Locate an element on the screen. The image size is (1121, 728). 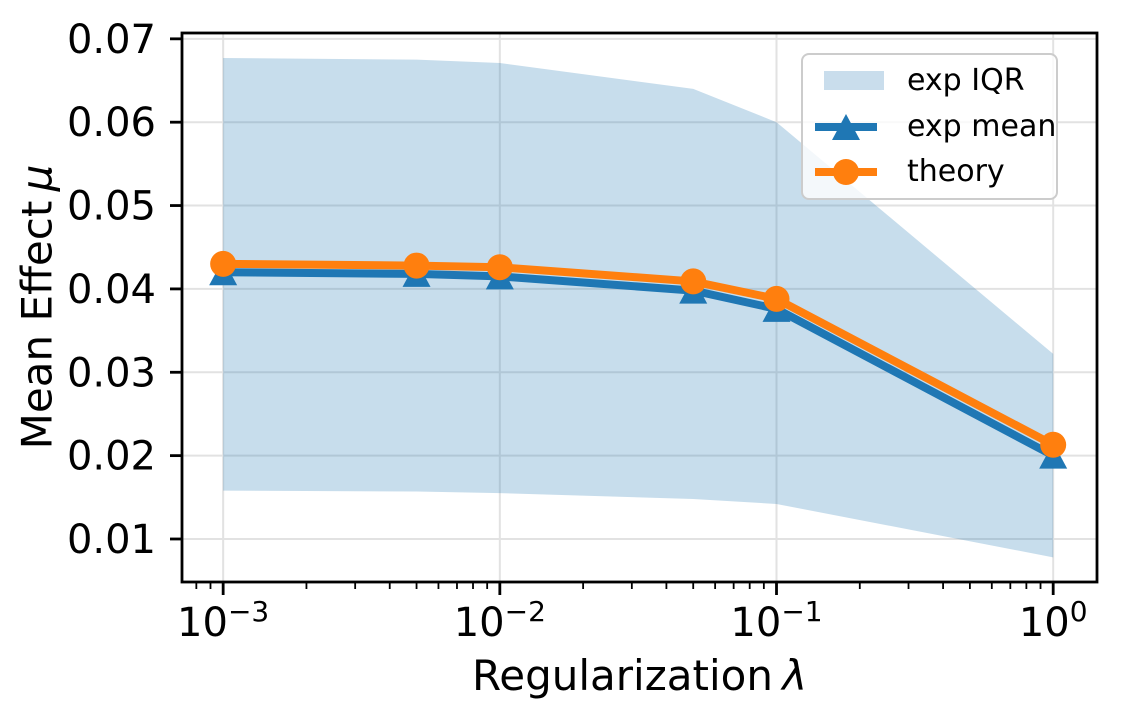
legend-row-exp-mean: exp mean is located at coordinates (929, 127).